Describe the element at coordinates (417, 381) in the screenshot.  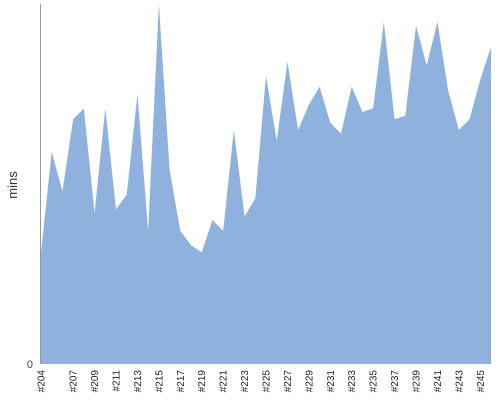
I see `x-tick-label: #239` at that location.